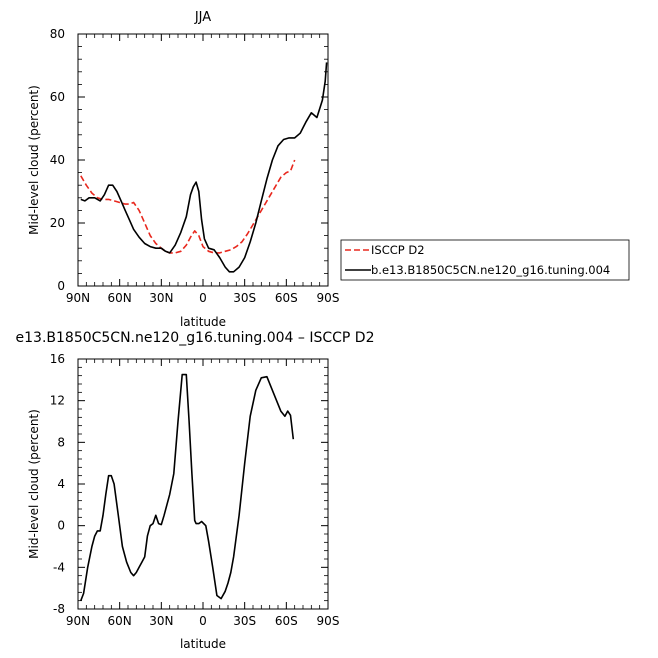 The width and height of the screenshot is (658, 658). What do you see at coordinates (59, 567) in the screenshot?
I see `y-tick-label: -4` at bounding box center [59, 567].